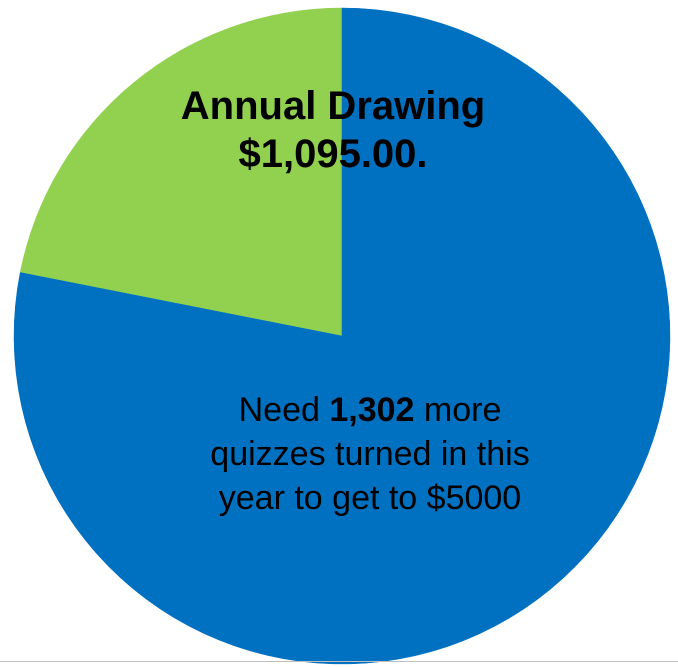 This screenshot has width=678, height=667. Describe the element at coordinates (462, 410) in the screenshot. I see `need-suffix: more` at that location.